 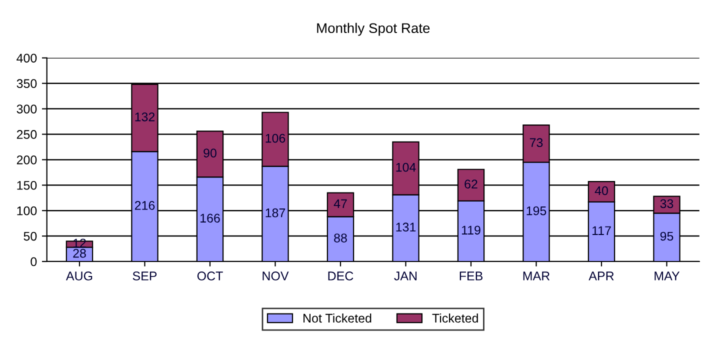 I want to click on chart-title: Monthly Spot Rate, so click(x=373, y=29).